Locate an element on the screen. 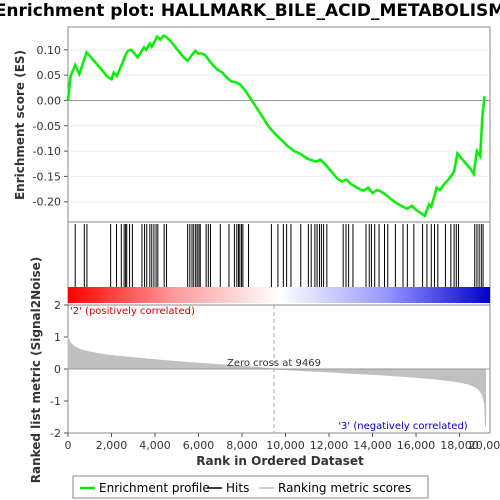 The width and height of the screenshot is (500, 500). zero-cross-label: Zero cross at 9469 is located at coordinates (274, 363).